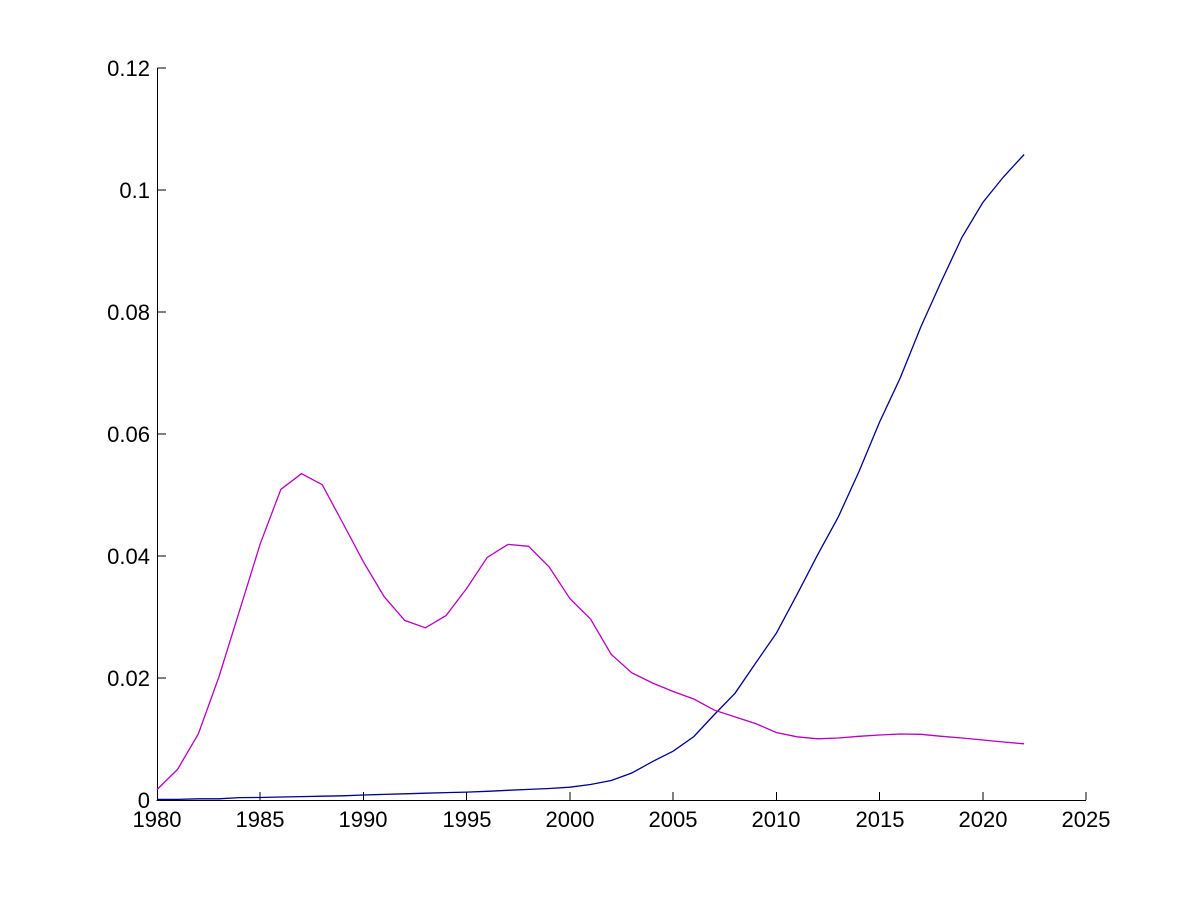 This screenshot has width=1200, height=900. I want to click on svg-text: 0.12, so click(128, 68).